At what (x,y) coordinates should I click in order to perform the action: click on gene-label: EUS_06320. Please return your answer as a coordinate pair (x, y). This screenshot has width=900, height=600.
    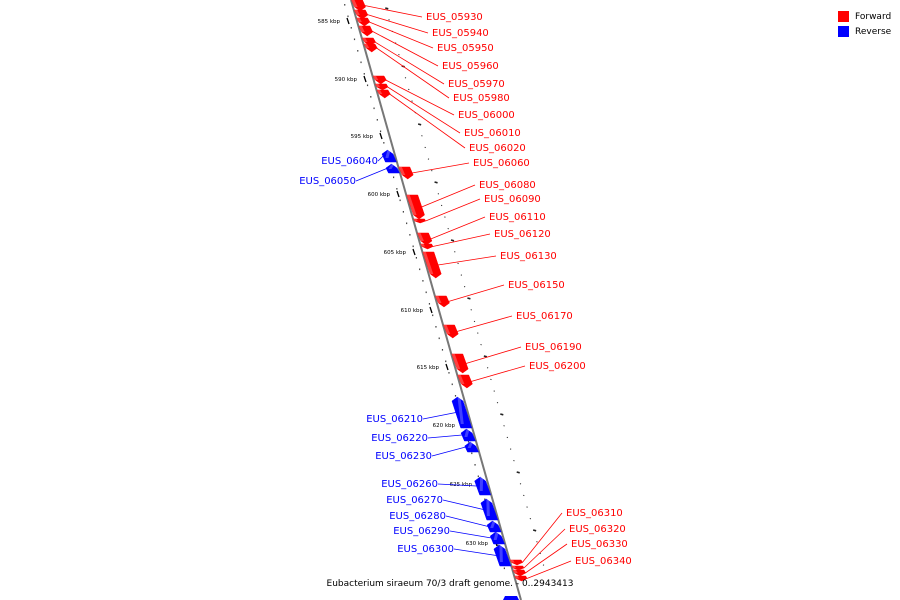
    Looking at the image, I should click on (597, 529).